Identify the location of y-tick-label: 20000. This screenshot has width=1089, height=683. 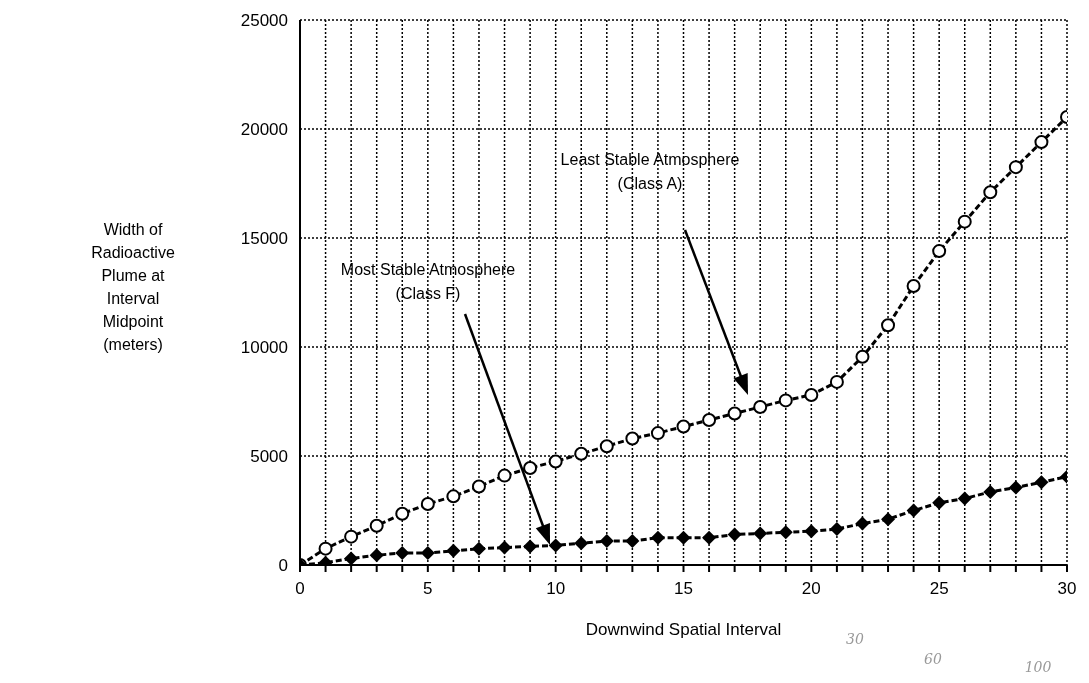
(264, 130).